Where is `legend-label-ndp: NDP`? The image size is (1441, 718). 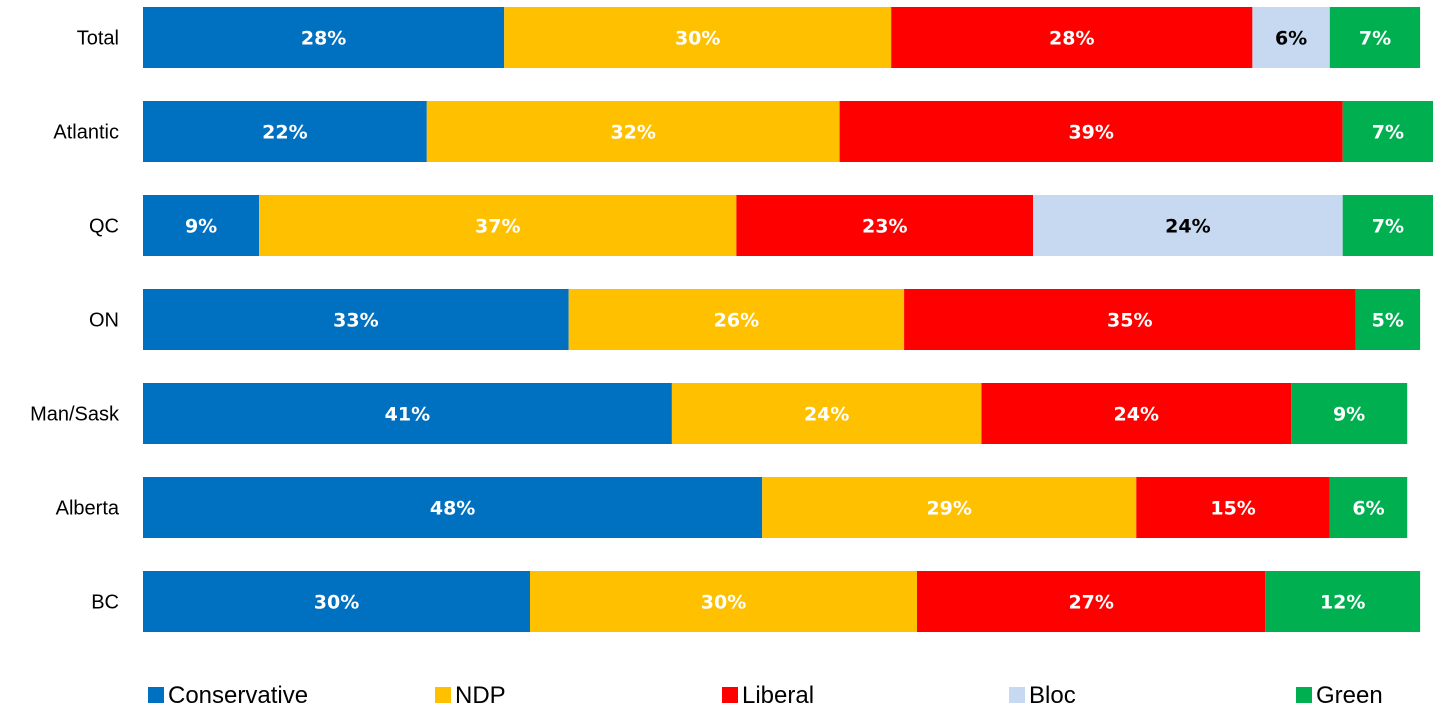 legend-label-ndp: NDP is located at coordinates (480, 695).